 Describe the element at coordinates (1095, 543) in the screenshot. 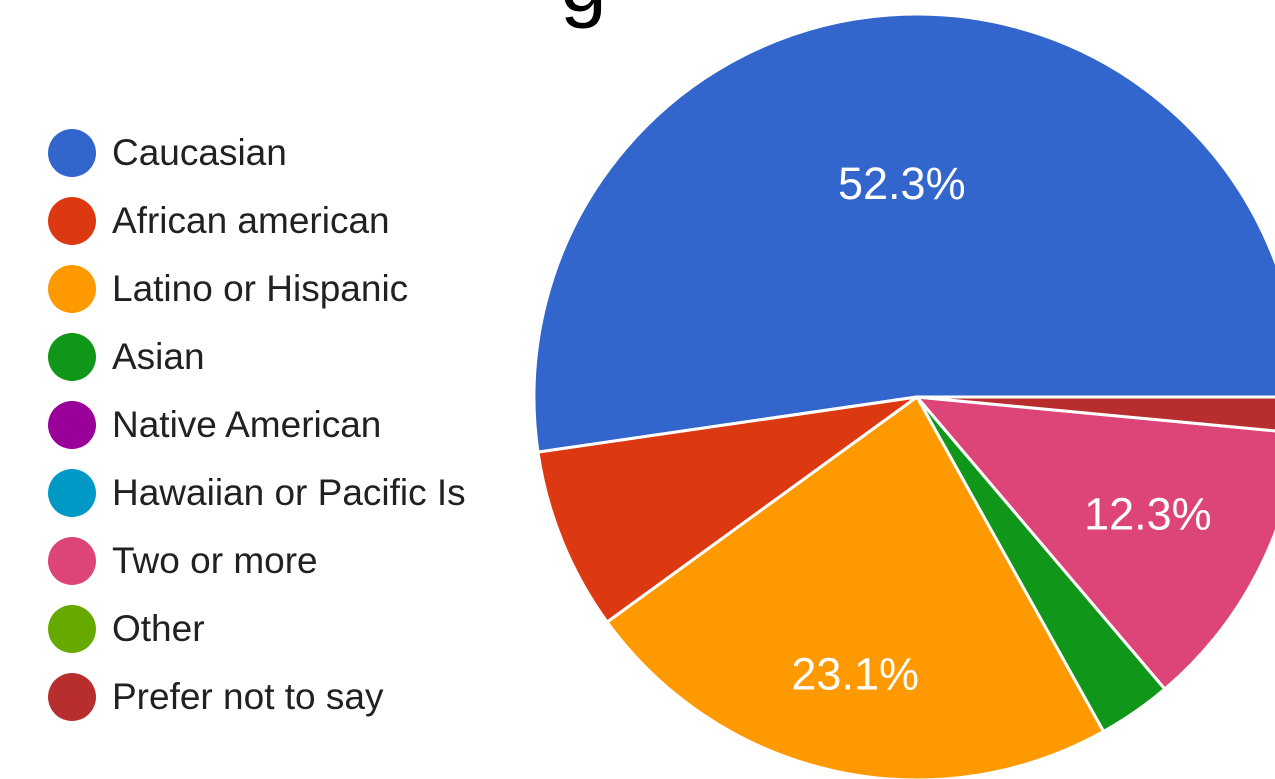

I see `pie-slice-two-or-more` at that location.